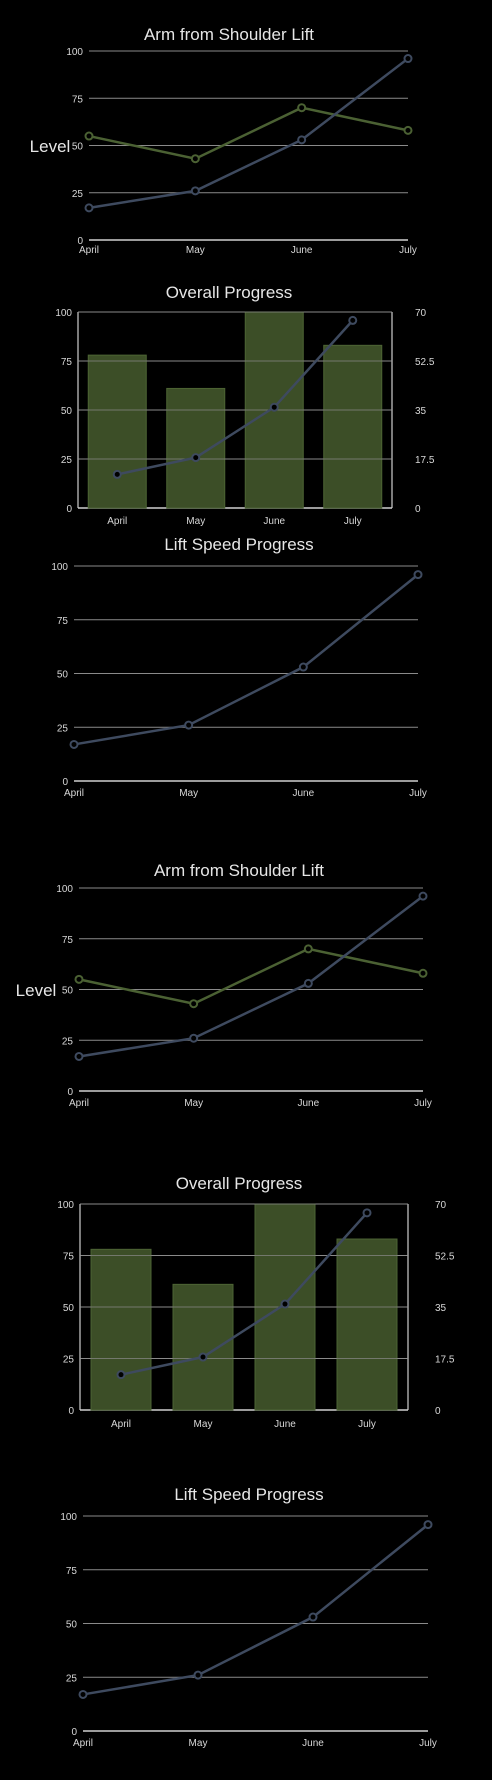 This screenshot has height=1780, width=492. Describe the element at coordinates (445, 1257) in the screenshot. I see `y2-tick-label: 52.5` at that location.